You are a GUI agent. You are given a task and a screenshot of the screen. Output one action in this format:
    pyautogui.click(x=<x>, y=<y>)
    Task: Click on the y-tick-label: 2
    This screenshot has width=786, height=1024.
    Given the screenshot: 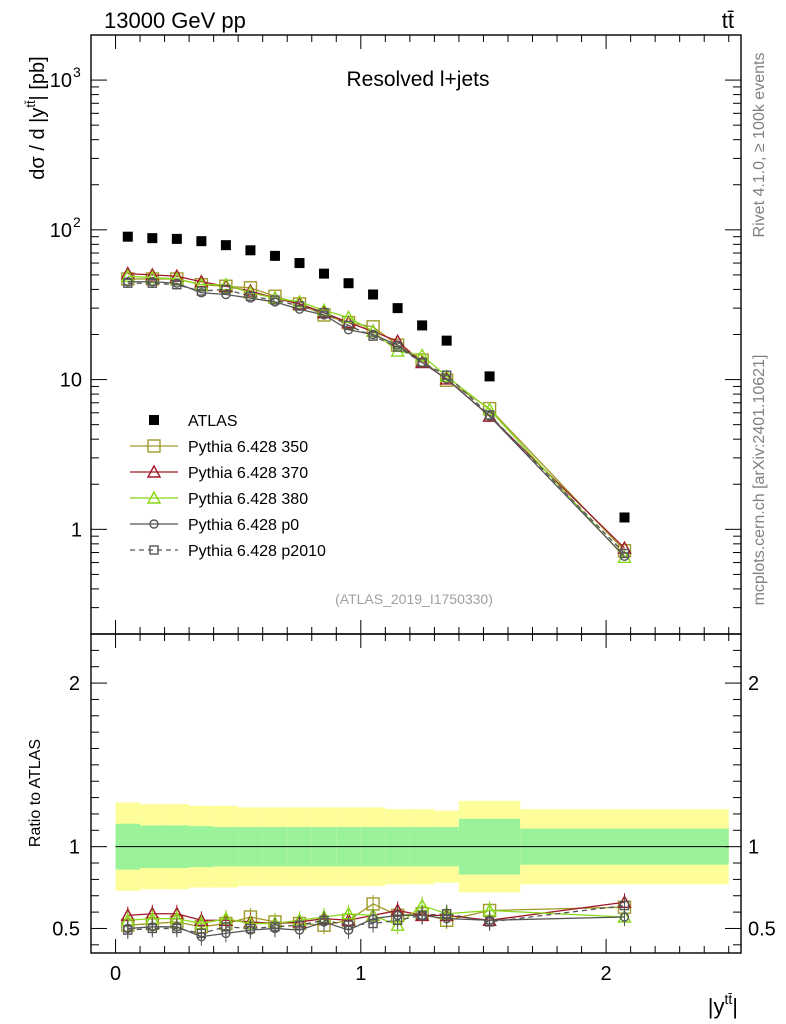 What is the action you would take?
    pyautogui.click(x=74, y=684)
    